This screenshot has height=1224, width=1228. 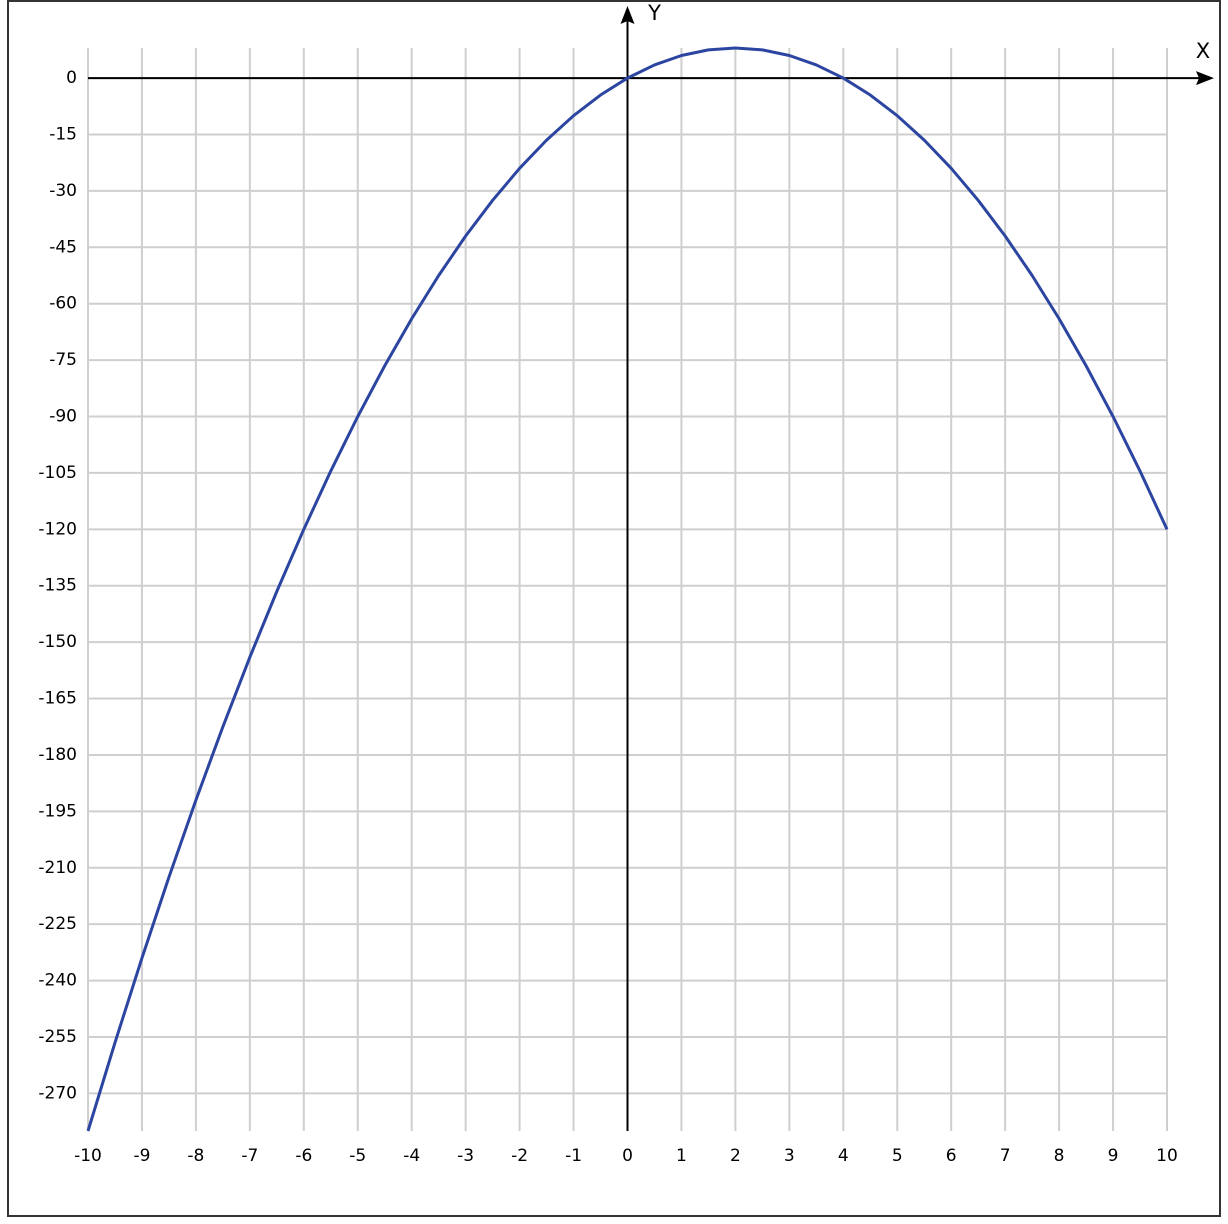 I want to click on x-tick-label: 6, so click(x=951, y=1156).